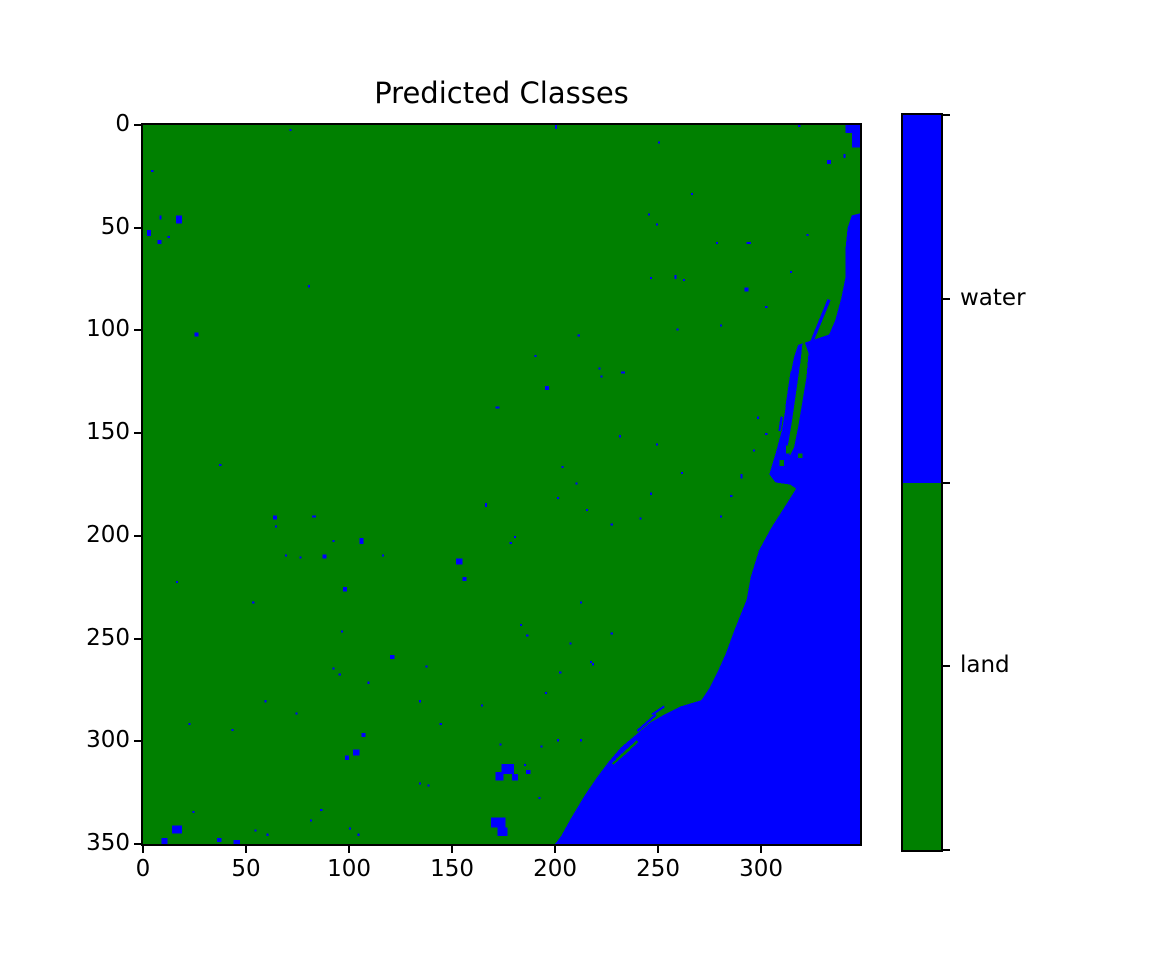  Describe the element at coordinates (993, 297) in the screenshot. I see `colorbar-label-water: water` at that location.